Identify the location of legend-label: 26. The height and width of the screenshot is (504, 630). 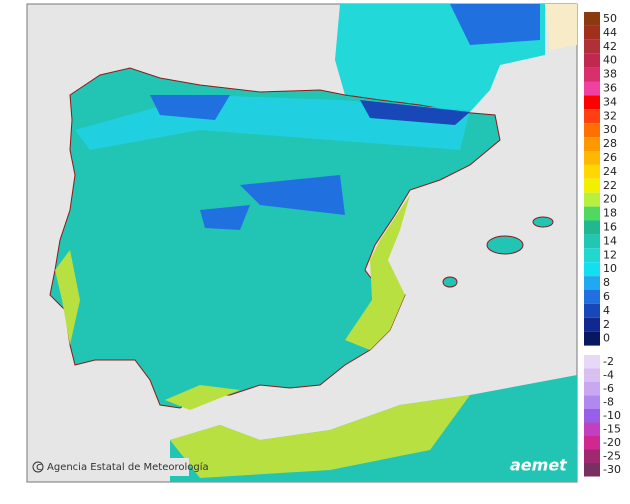
(610, 157).